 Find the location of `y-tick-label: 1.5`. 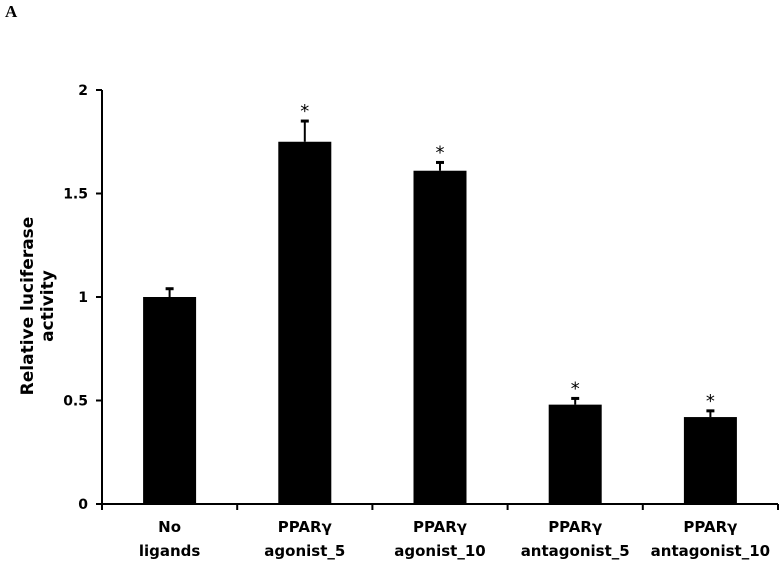

y-tick-label: 1.5 is located at coordinates (75, 195).